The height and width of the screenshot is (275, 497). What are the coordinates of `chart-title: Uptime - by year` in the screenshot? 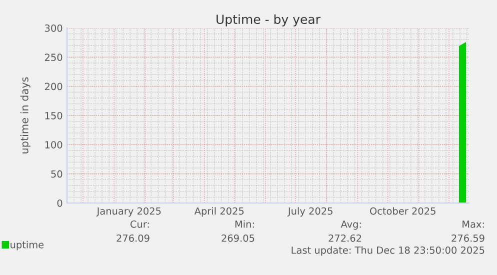 It's located at (268, 20).